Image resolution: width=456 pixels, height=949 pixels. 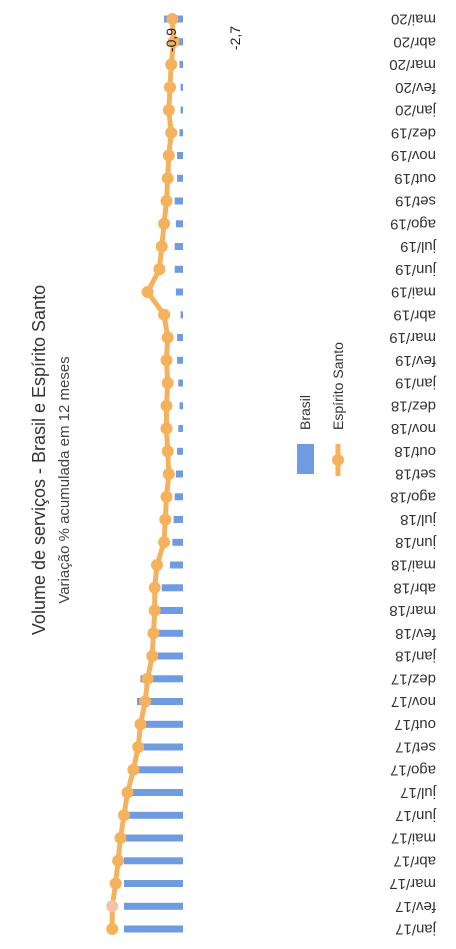 What do you see at coordinates (235, 38) in the screenshot?
I see `data-label-brasil-last: -2,7` at bounding box center [235, 38].